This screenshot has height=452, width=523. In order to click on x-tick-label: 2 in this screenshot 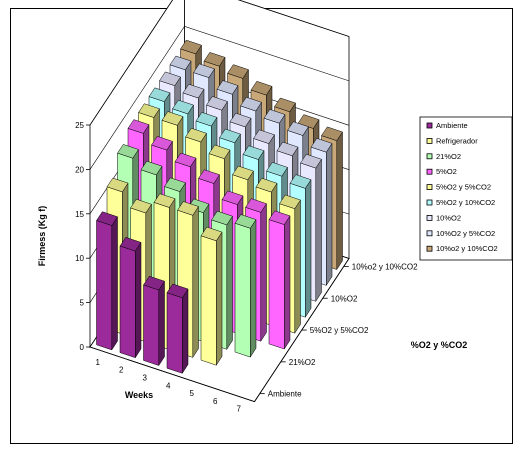, I will do `click(121, 370)`.